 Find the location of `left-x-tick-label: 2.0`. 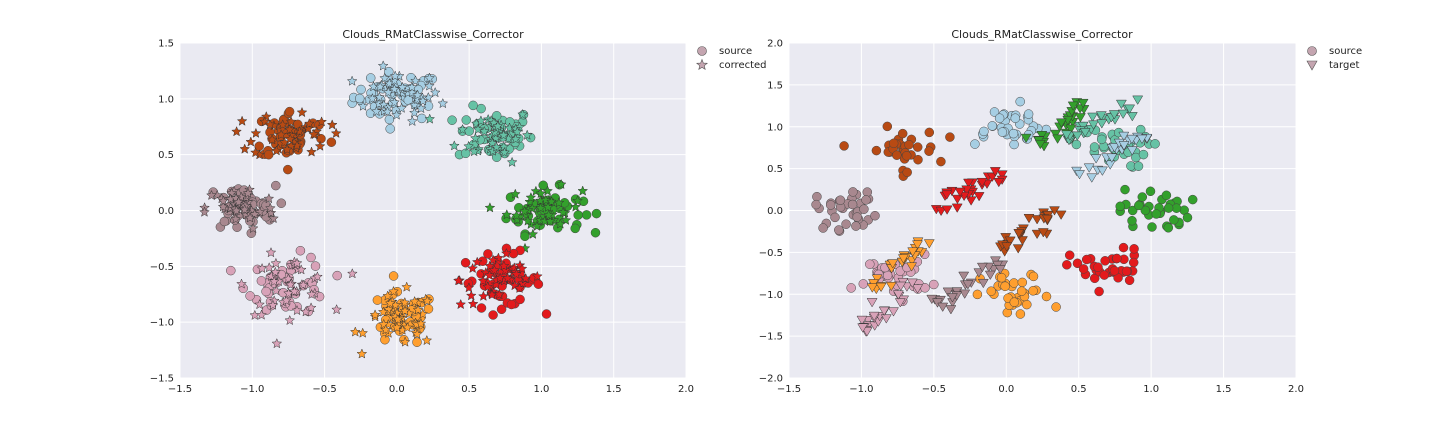

left-x-tick-label: 2.0 is located at coordinates (686, 389).